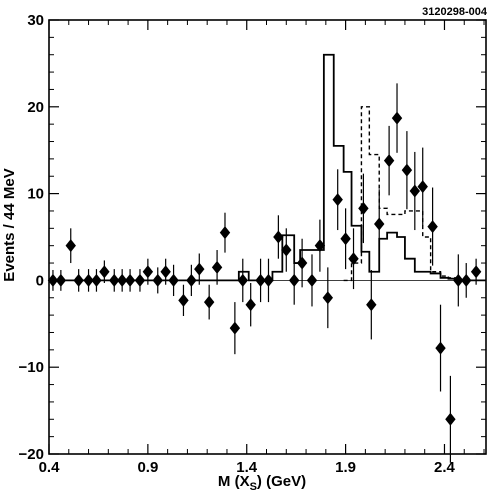 The width and height of the screenshot is (494, 499). I want to click on dashed-histogram, so click(401, 194).